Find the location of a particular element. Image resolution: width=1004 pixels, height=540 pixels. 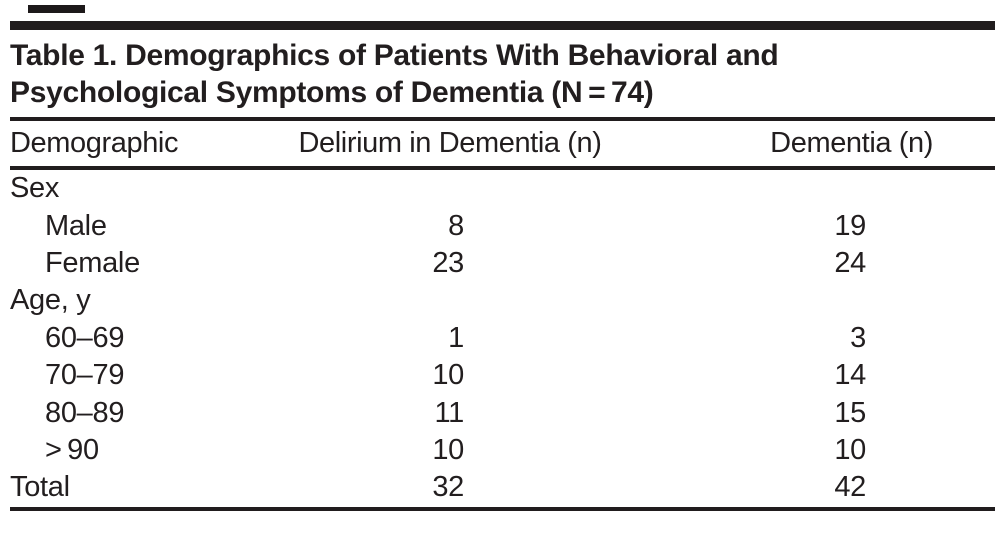

row-label-cell: Total is located at coordinates (40, 487).